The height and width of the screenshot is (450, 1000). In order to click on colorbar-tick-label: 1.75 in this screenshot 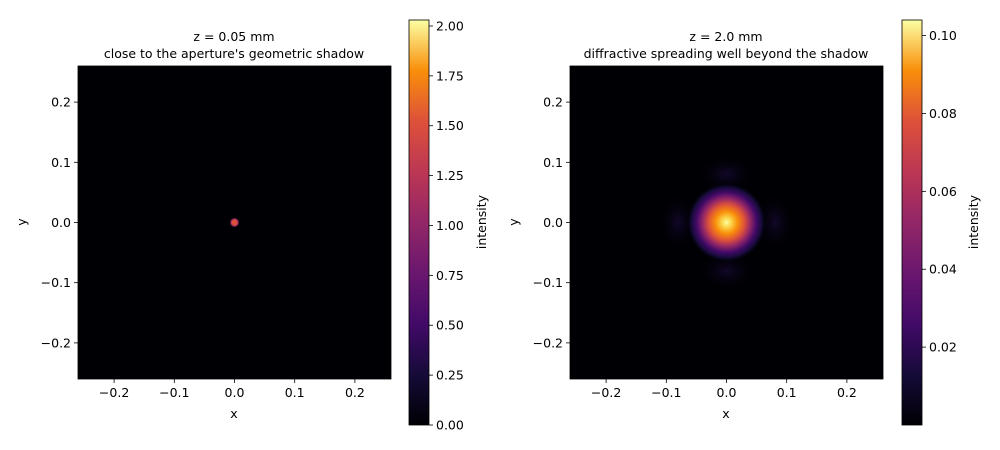, I will do `click(450, 75)`.